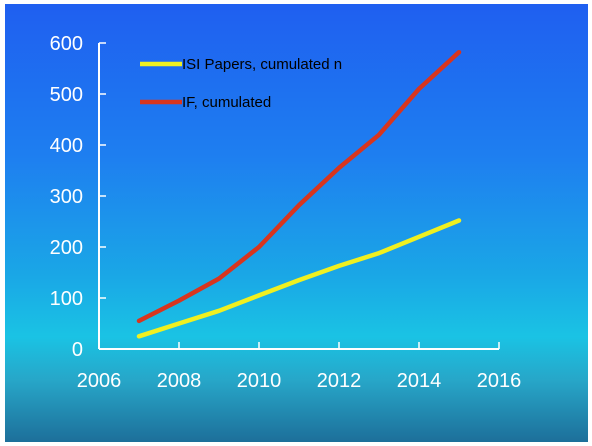 Image resolution: width=592 pixels, height=446 pixels. Describe the element at coordinates (66, 146) in the screenshot. I see `y-tick-label: 400` at that location.